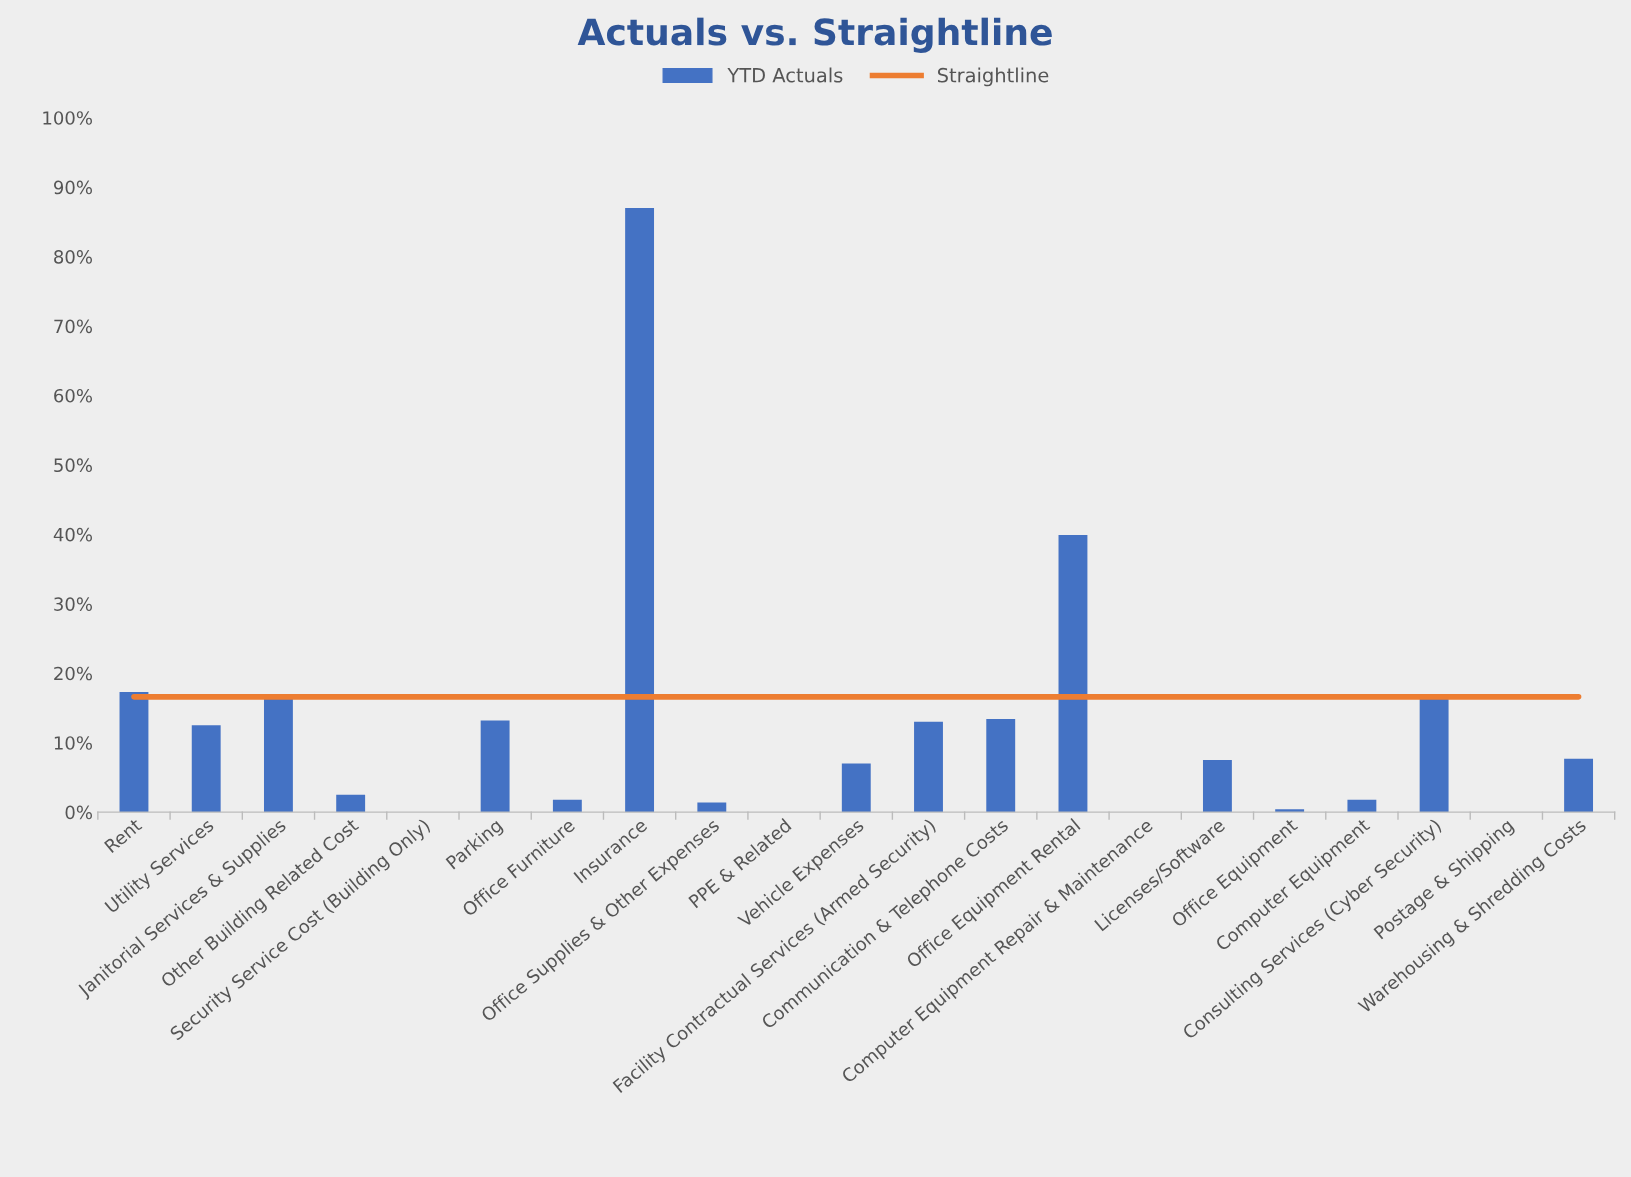 This screenshot has width=1631, height=1177. I want to click on y-tick-label: 50%, so click(73, 465).